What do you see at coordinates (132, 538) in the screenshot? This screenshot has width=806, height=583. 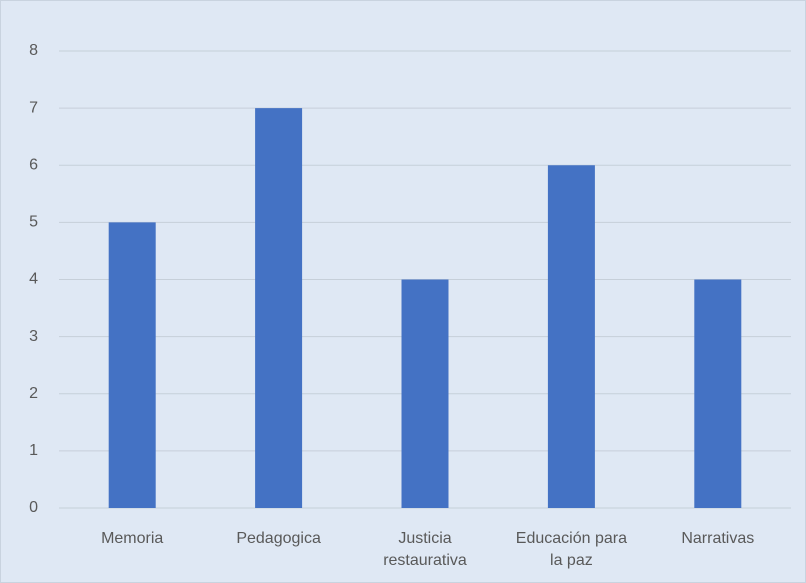 I see `x-tick-label: Memoria` at bounding box center [132, 538].